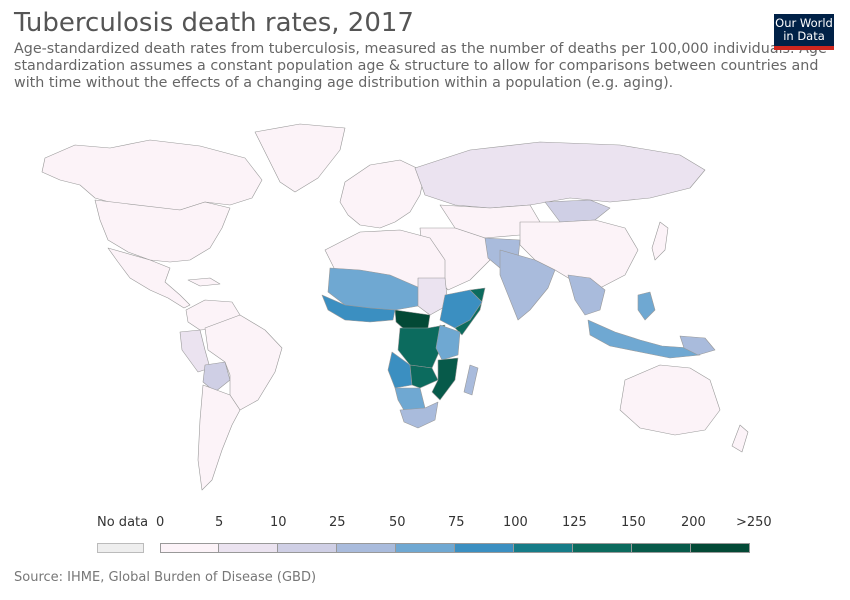 The image size is (850, 600). Describe the element at coordinates (214, 23) in the screenshot. I see `chart-title: Tuberculosis death rates, 2017` at that location.